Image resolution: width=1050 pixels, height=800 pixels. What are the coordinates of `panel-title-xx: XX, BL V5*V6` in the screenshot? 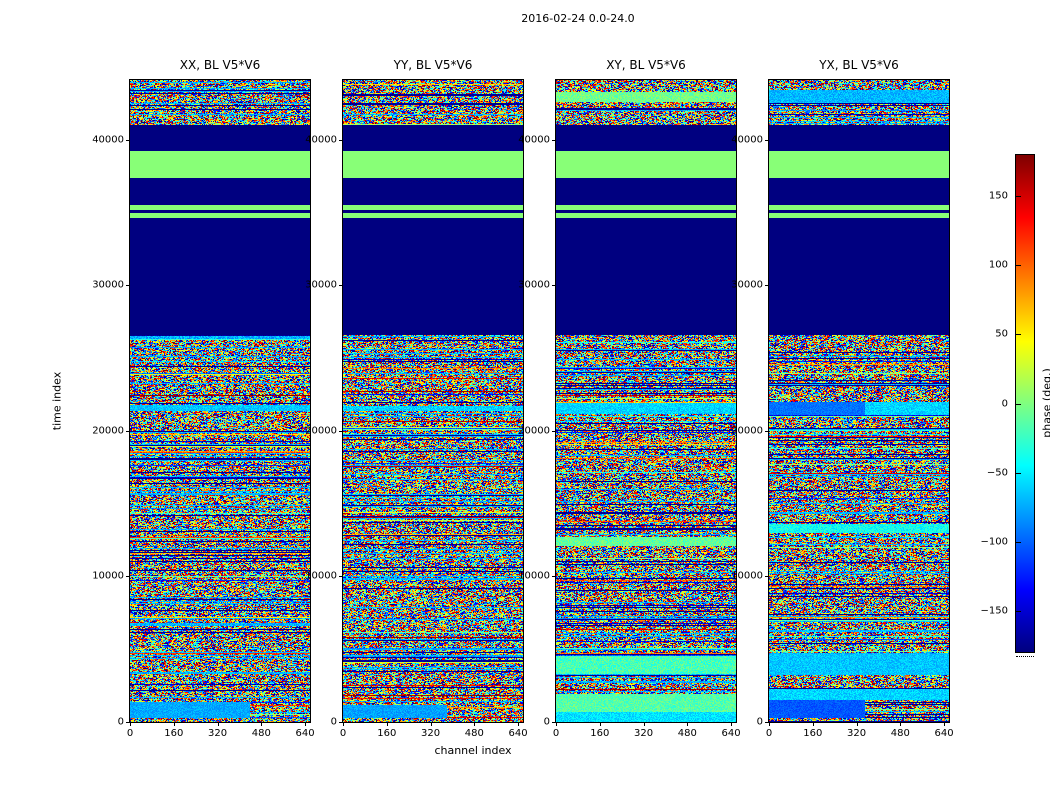 It's located at (220, 65).